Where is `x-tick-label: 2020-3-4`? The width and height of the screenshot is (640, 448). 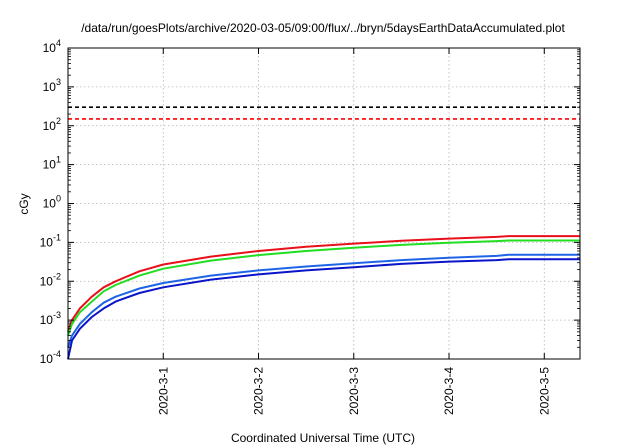
x-tick-label: 2020-3-4 is located at coordinates (449, 391).